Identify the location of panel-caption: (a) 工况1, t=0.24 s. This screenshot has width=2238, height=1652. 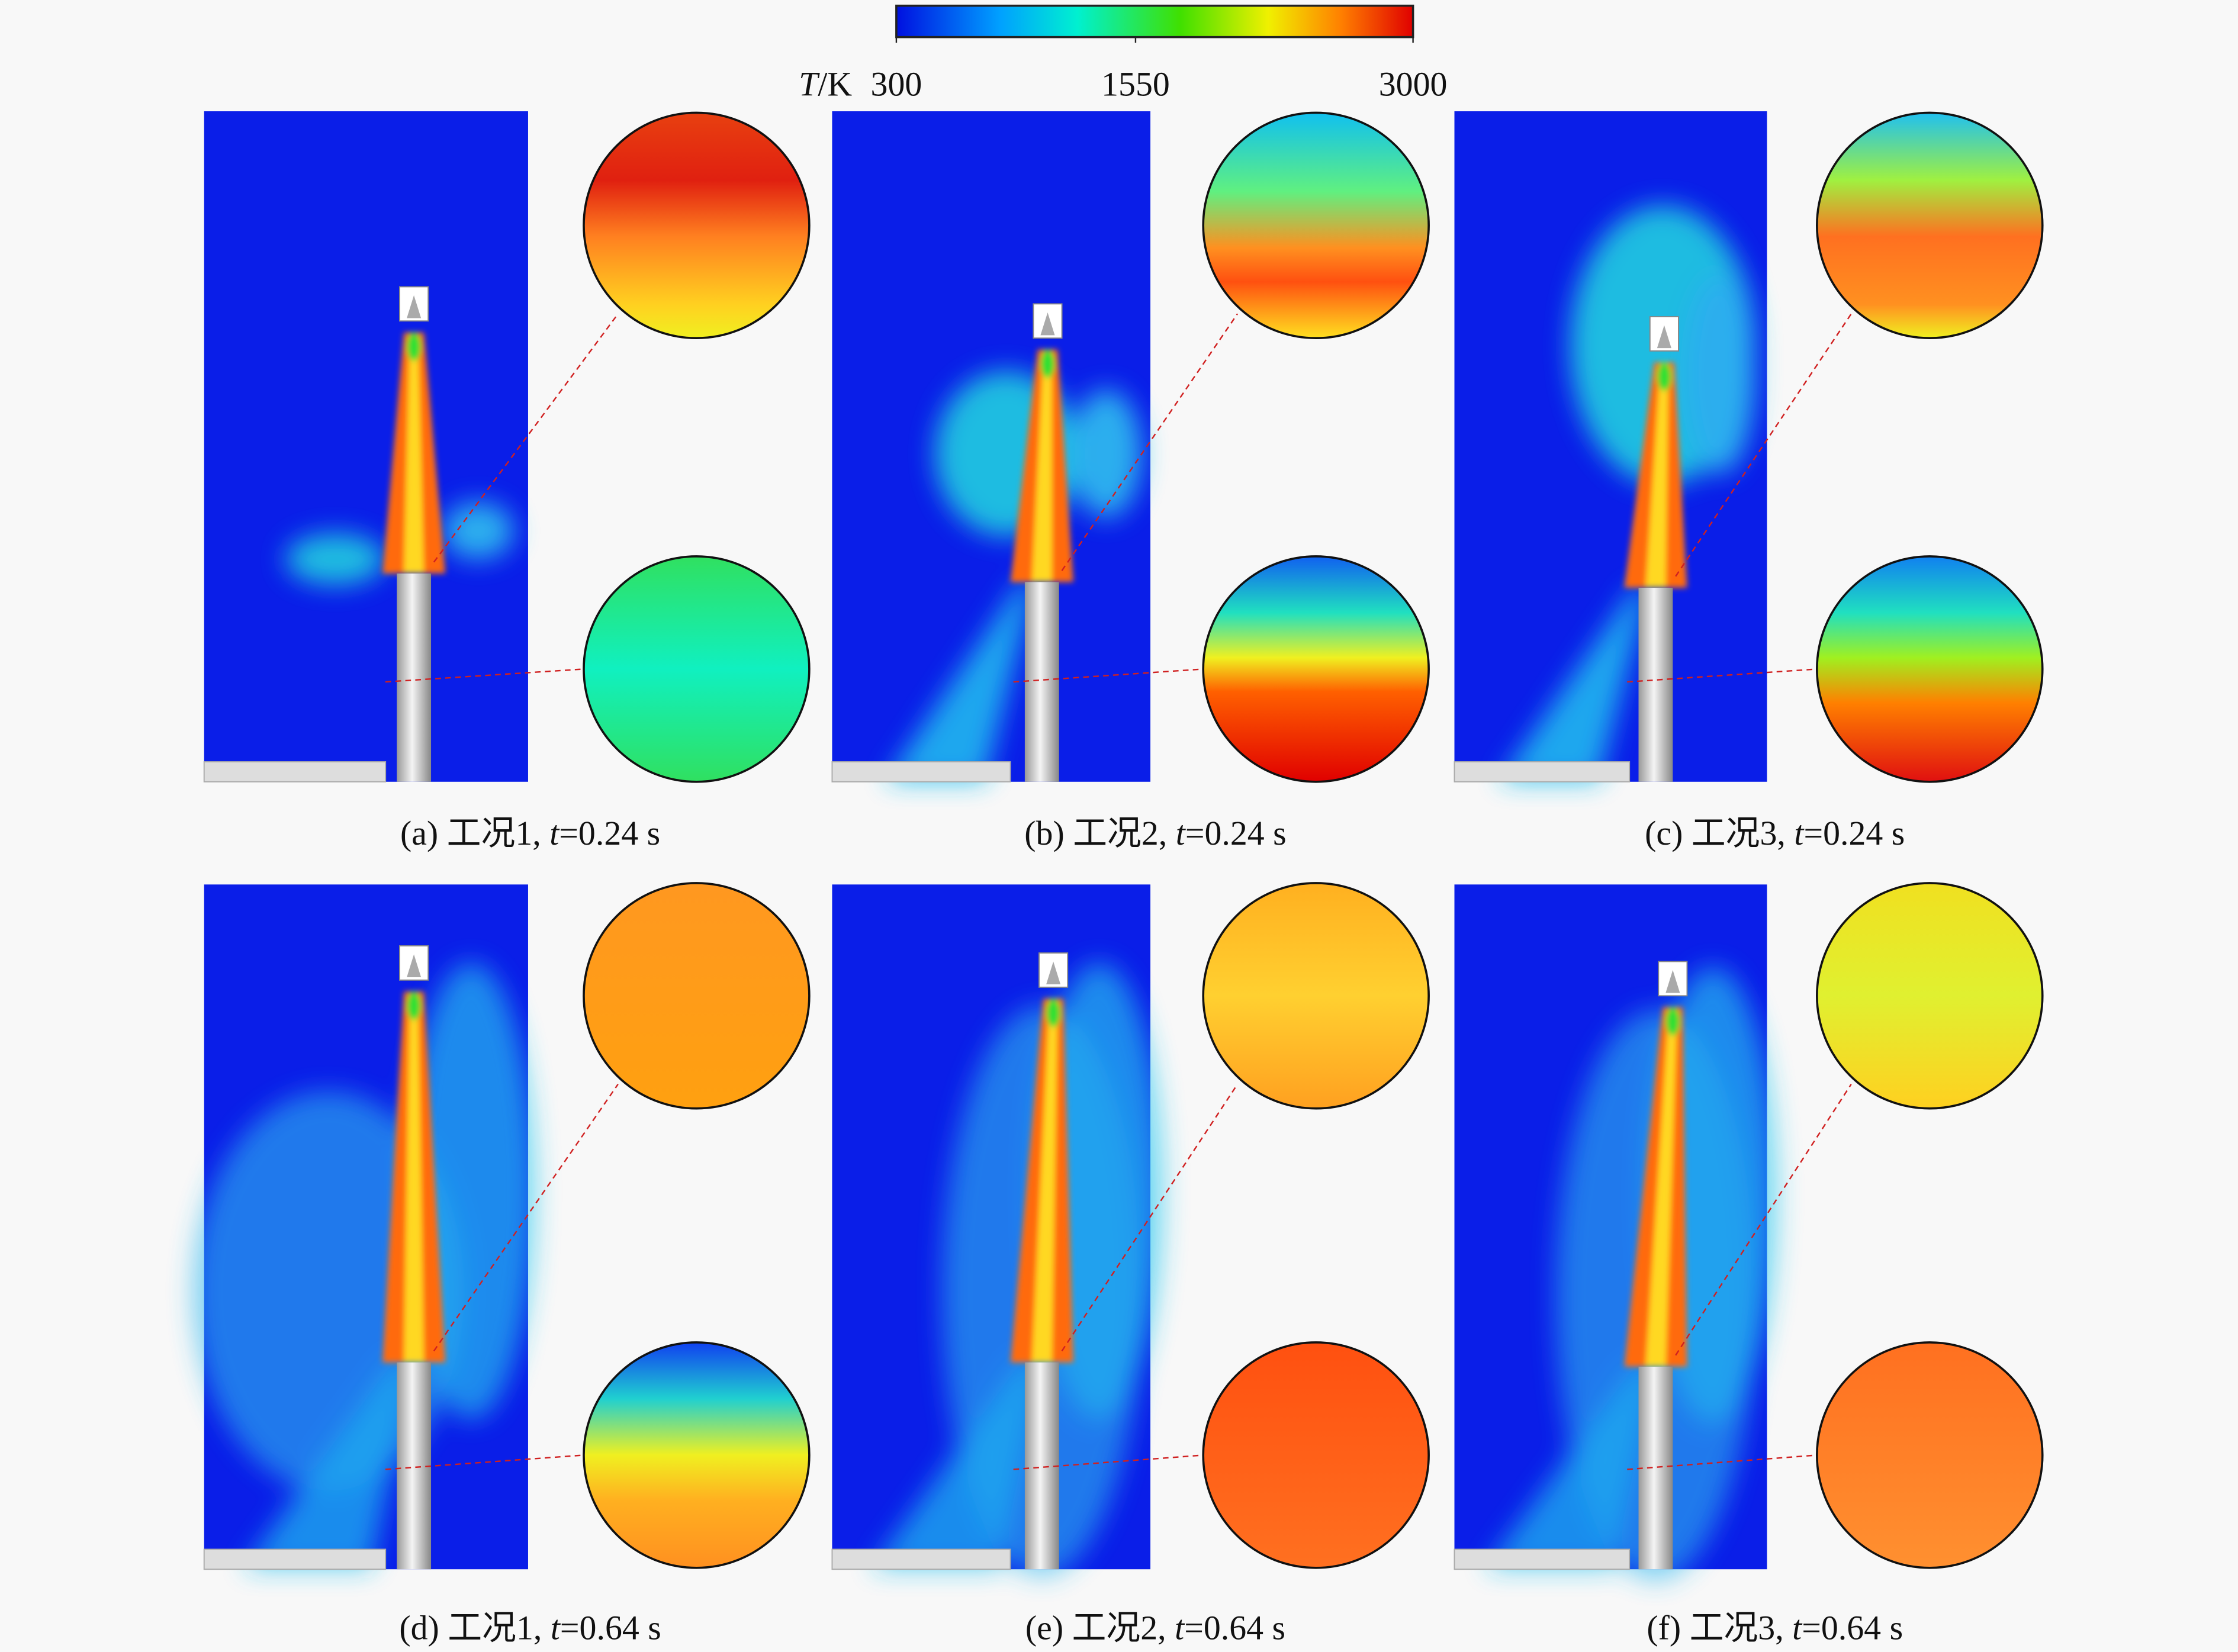
(530, 833).